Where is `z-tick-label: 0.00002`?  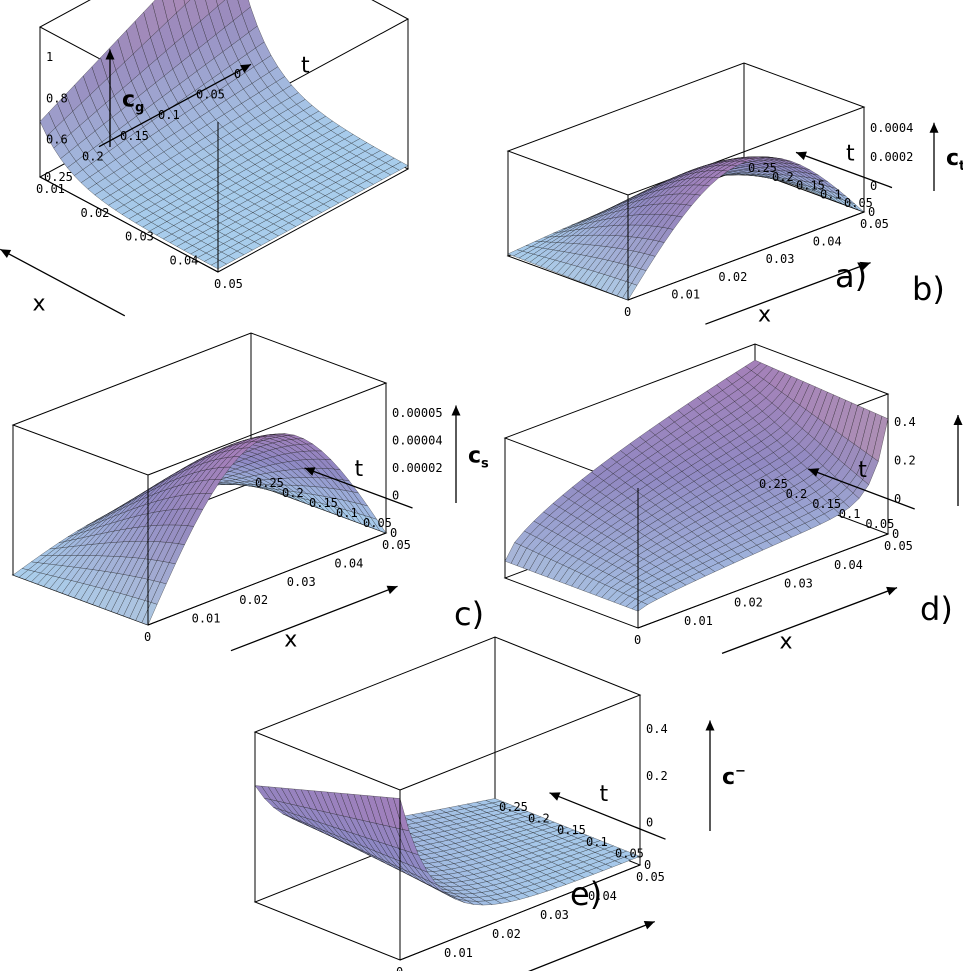 z-tick-label: 0.00002 is located at coordinates (417, 468).